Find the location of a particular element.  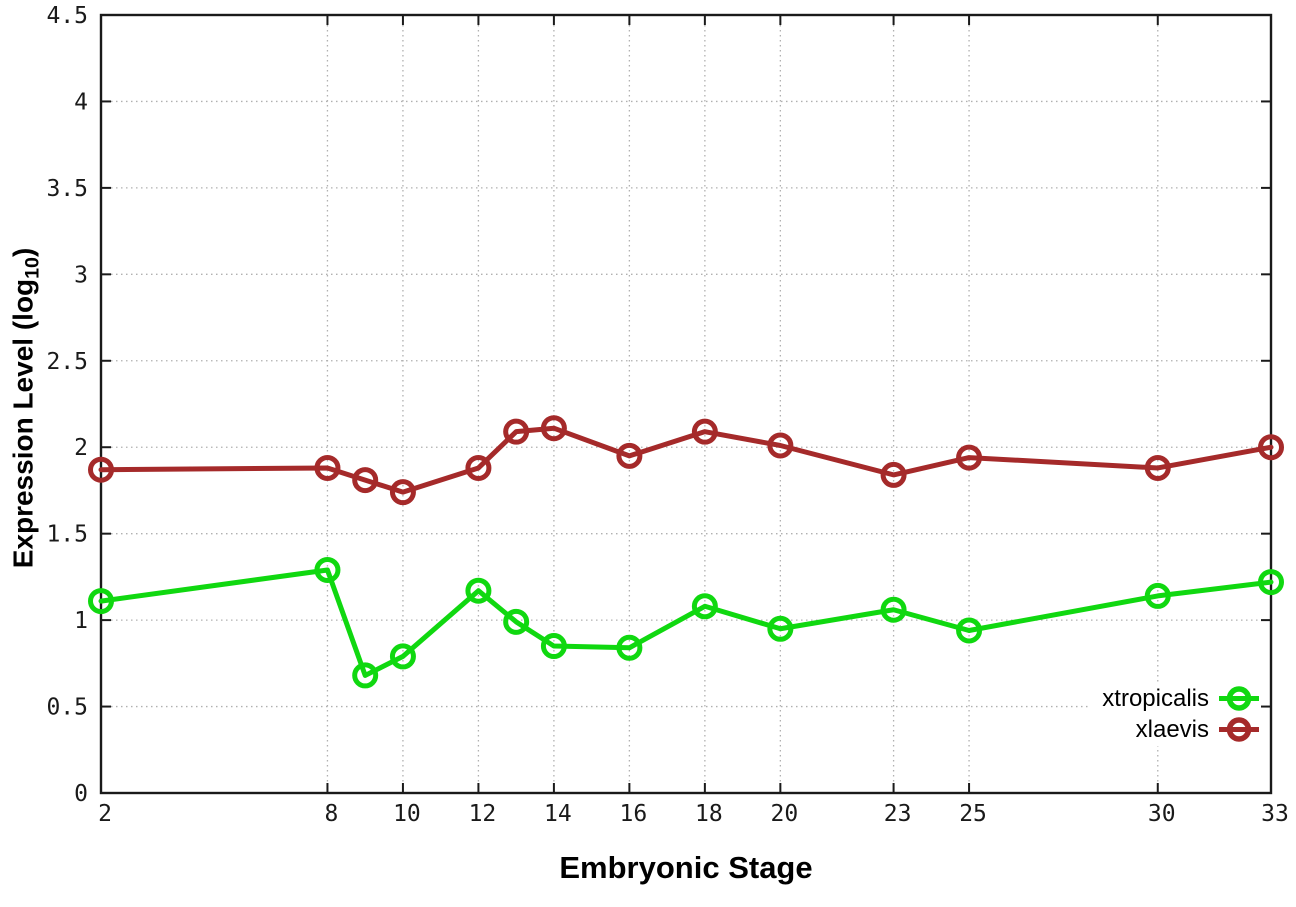

x-tick-label: 25 is located at coordinates (973, 814).